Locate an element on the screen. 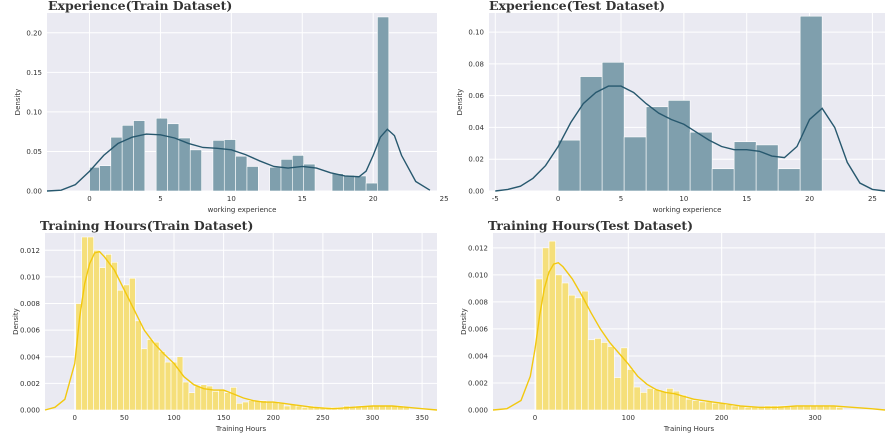  chart-title: Training Hours(Test Dataset) is located at coordinates (591, 225).